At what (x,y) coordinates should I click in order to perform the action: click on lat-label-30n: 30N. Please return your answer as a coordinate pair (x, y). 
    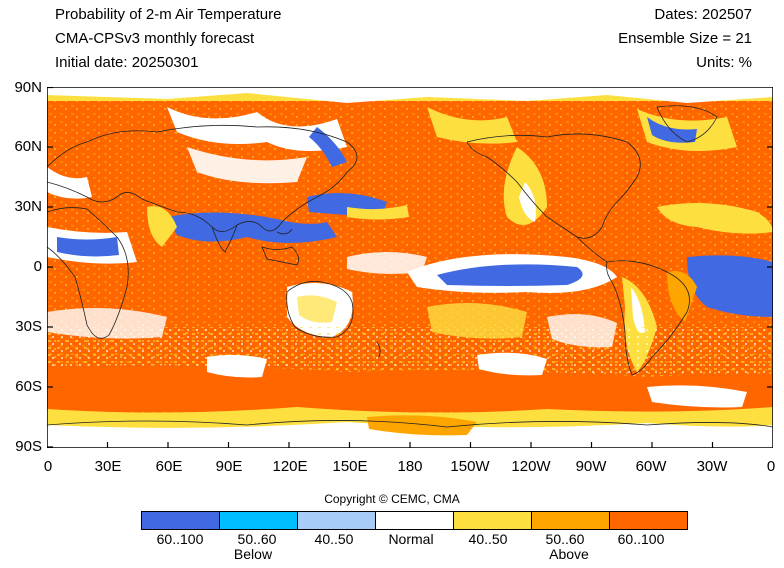
    Looking at the image, I should click on (28, 206).